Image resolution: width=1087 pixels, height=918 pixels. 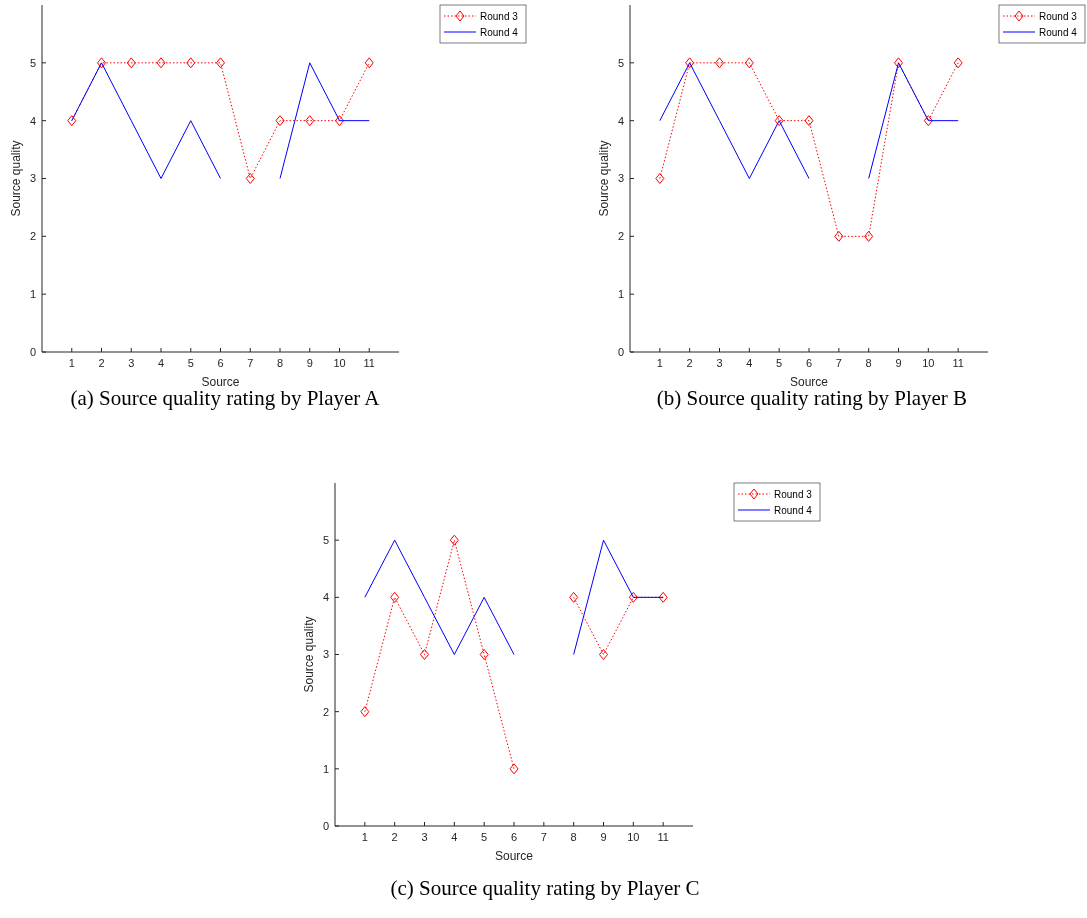 What do you see at coordinates (225, 398) in the screenshot?
I see `text: (a) Source quality rating by Player A` at bounding box center [225, 398].